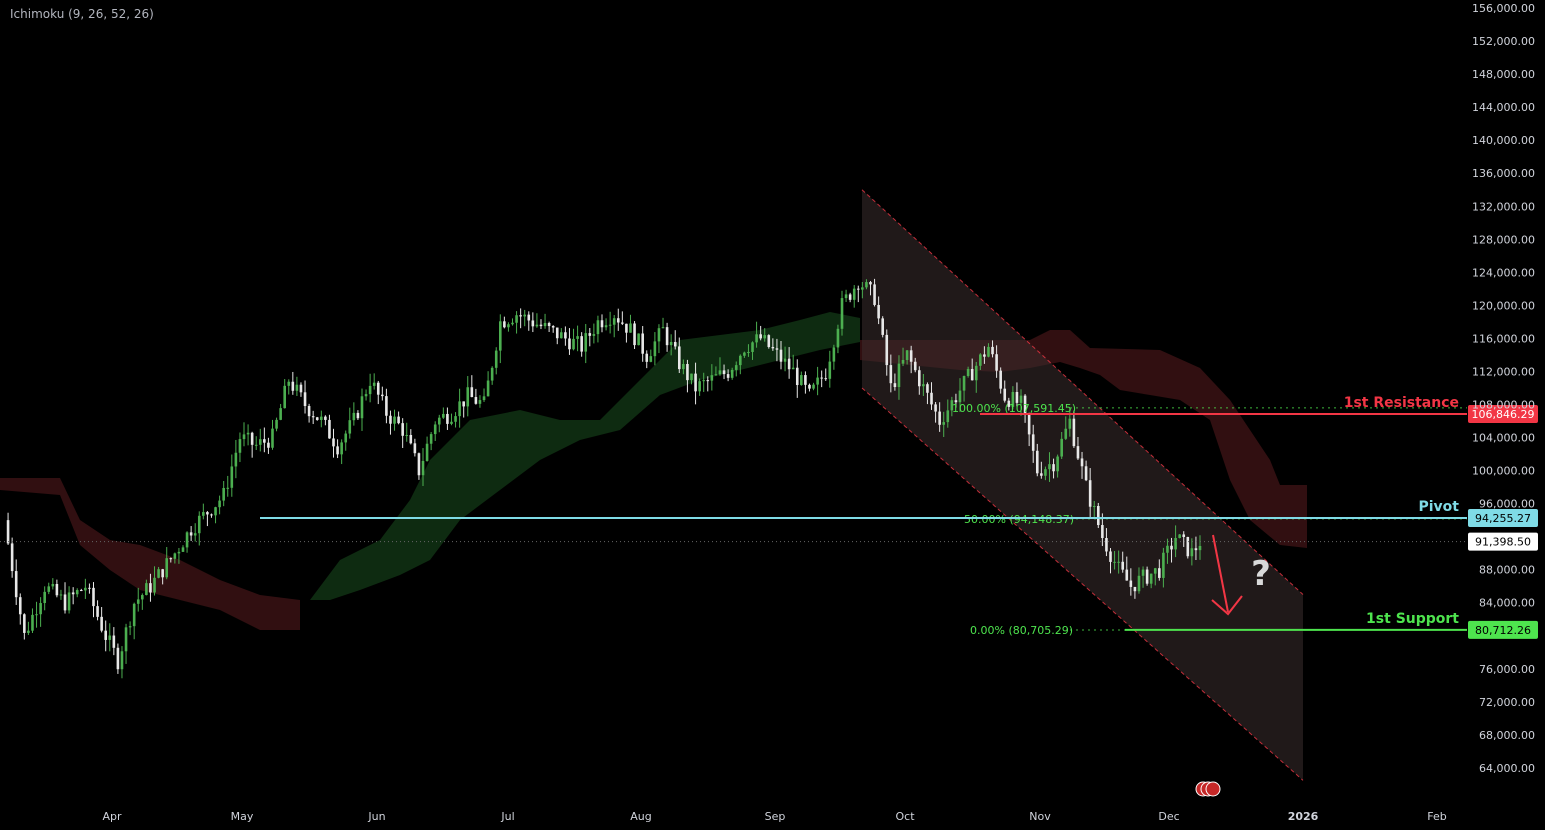  Describe the element at coordinates (1507, 570) in the screenshot. I see `y-tick-label: 88,000.00` at that location.